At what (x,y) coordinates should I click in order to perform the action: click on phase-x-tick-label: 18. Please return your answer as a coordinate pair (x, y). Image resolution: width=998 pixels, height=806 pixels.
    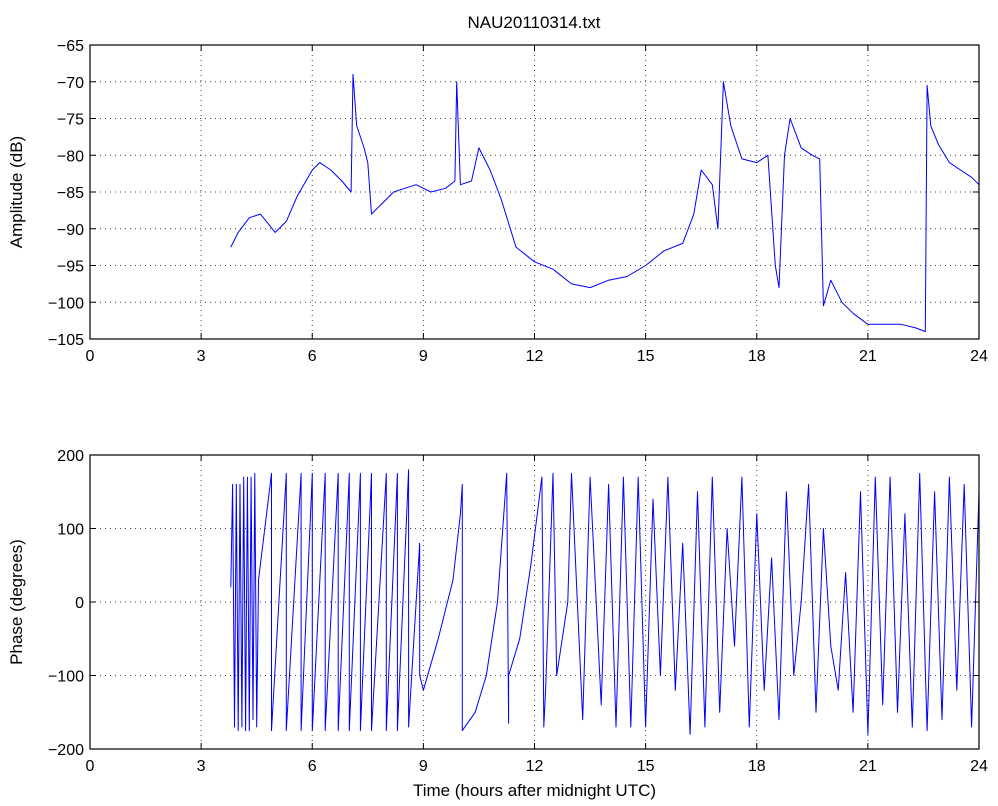
    Looking at the image, I should click on (757, 766).